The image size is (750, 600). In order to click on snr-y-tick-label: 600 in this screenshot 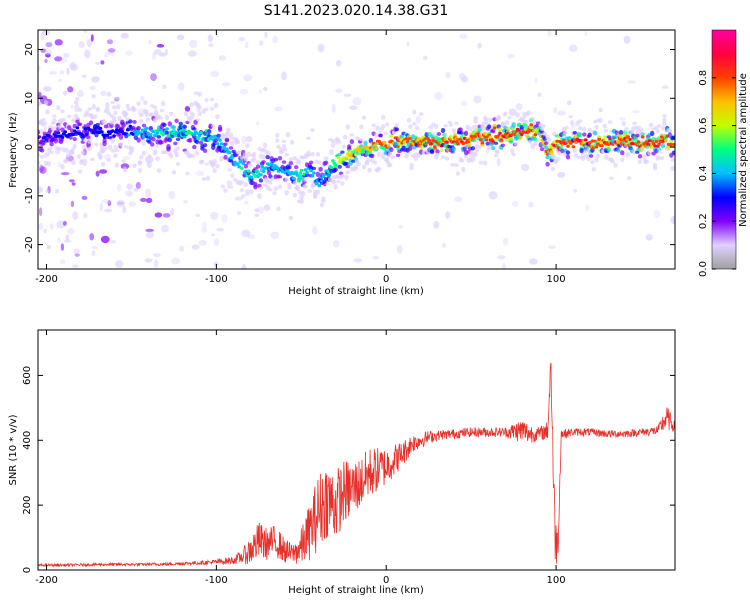, I will do `click(27, 375)`.